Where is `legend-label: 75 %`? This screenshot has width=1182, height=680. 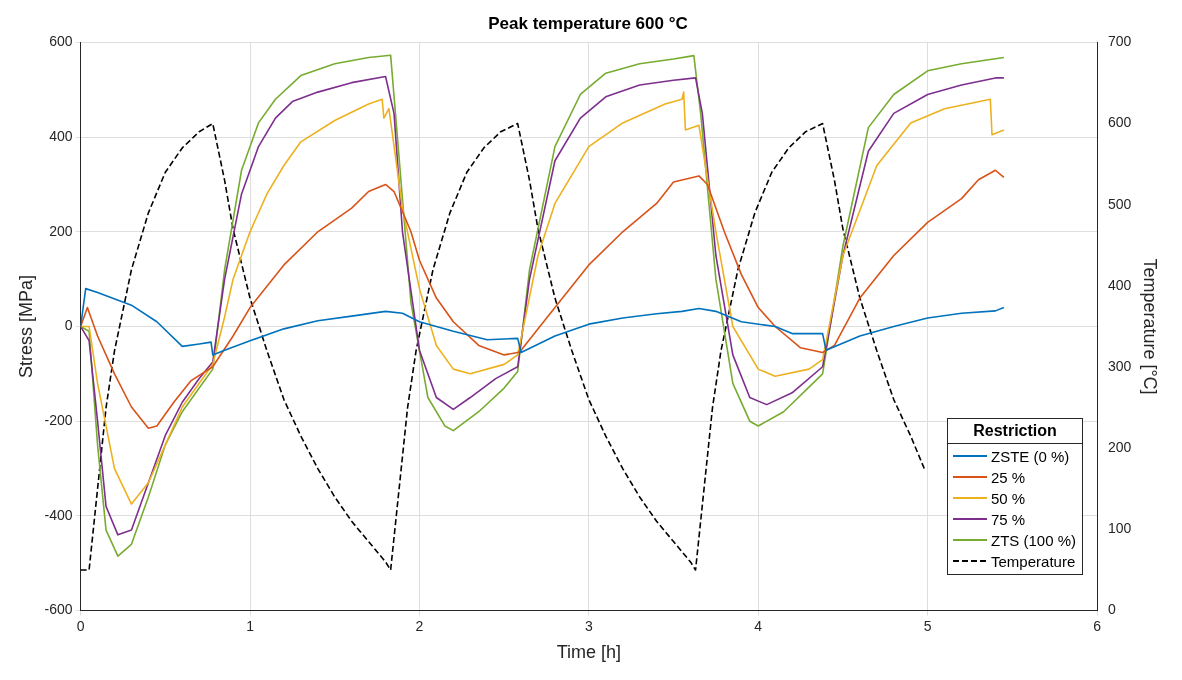 legend-label: 75 % is located at coordinates (1008, 519).